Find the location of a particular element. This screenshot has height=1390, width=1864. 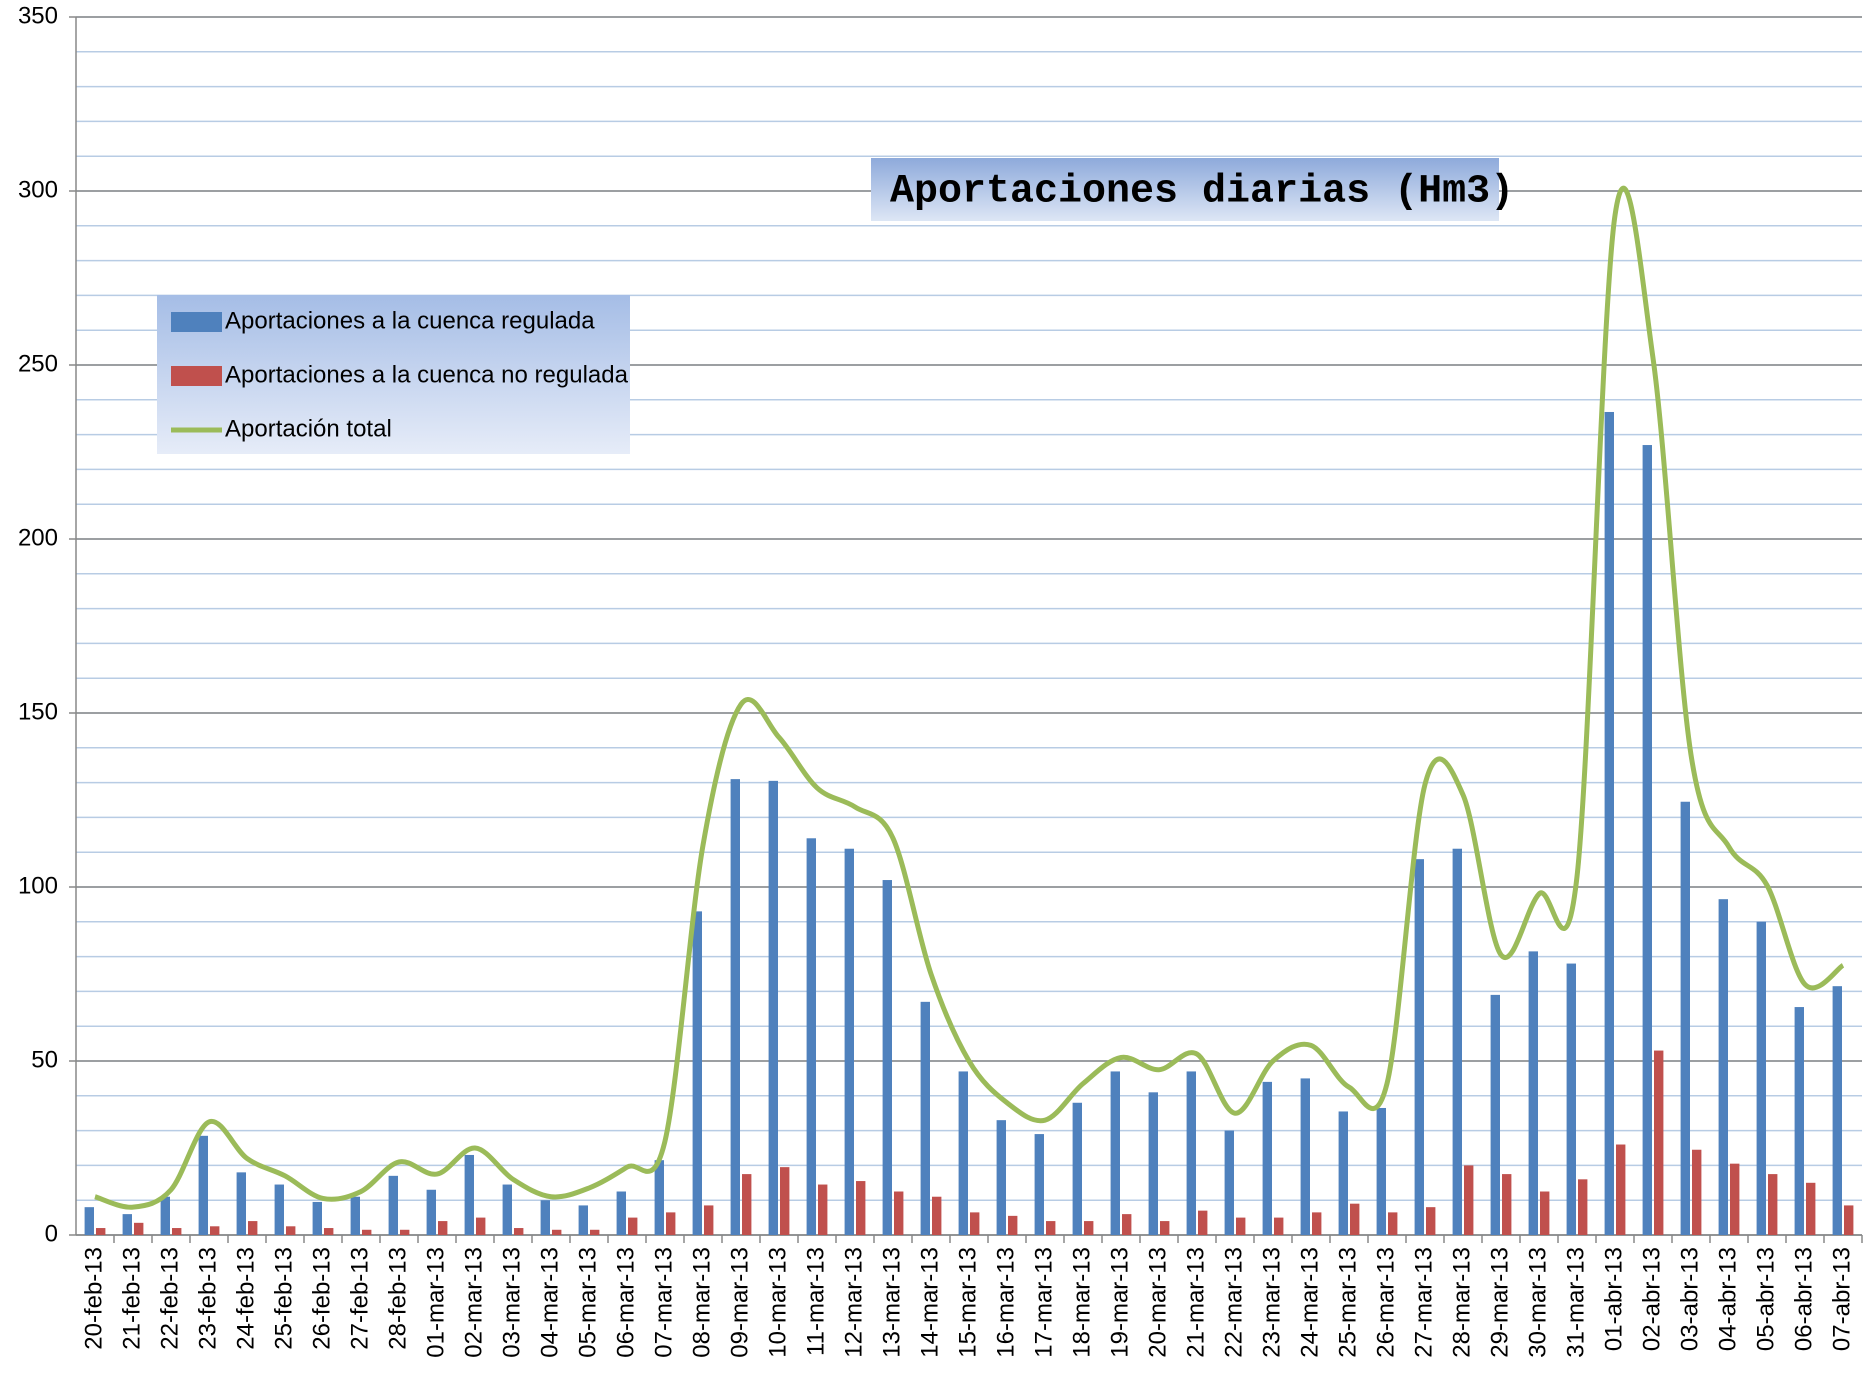

x-tick-label: 24-feb-13 is located at coordinates (245, 1298).